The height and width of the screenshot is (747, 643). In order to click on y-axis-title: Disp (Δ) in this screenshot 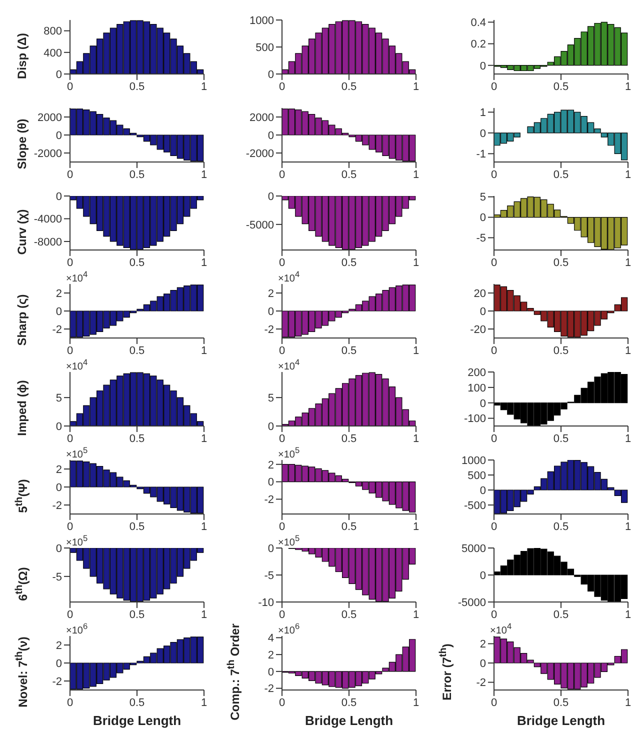, I will do `click(22, 56)`.